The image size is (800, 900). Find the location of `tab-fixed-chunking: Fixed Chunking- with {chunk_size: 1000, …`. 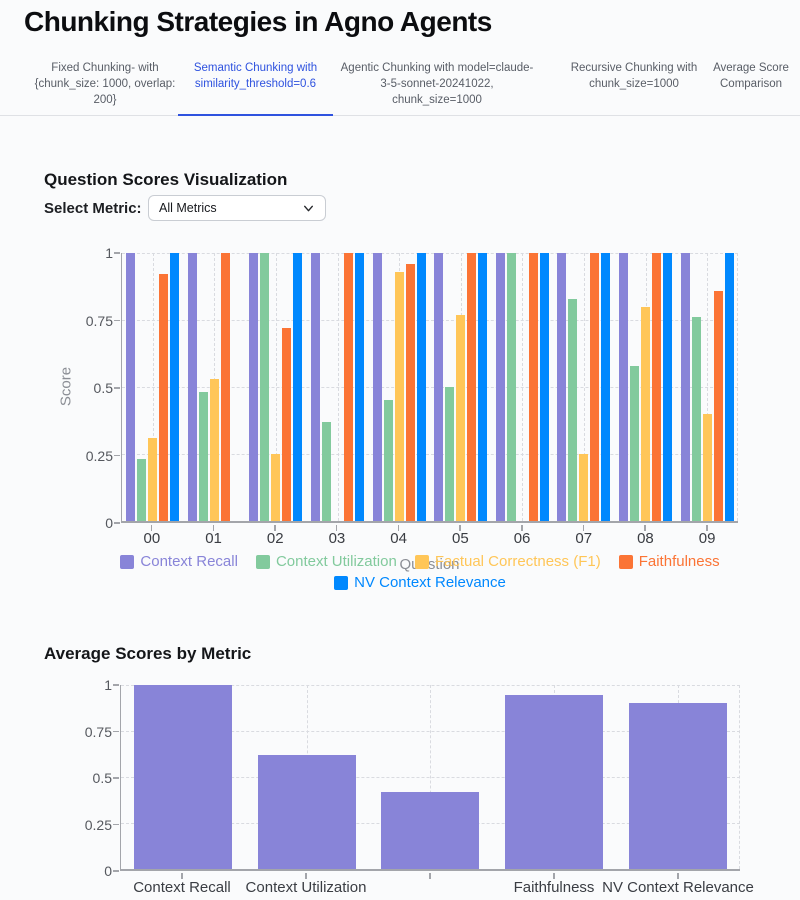

tab-fixed-chunking: Fixed Chunking- with {chunk_size: 1000, … is located at coordinates (105, 88).